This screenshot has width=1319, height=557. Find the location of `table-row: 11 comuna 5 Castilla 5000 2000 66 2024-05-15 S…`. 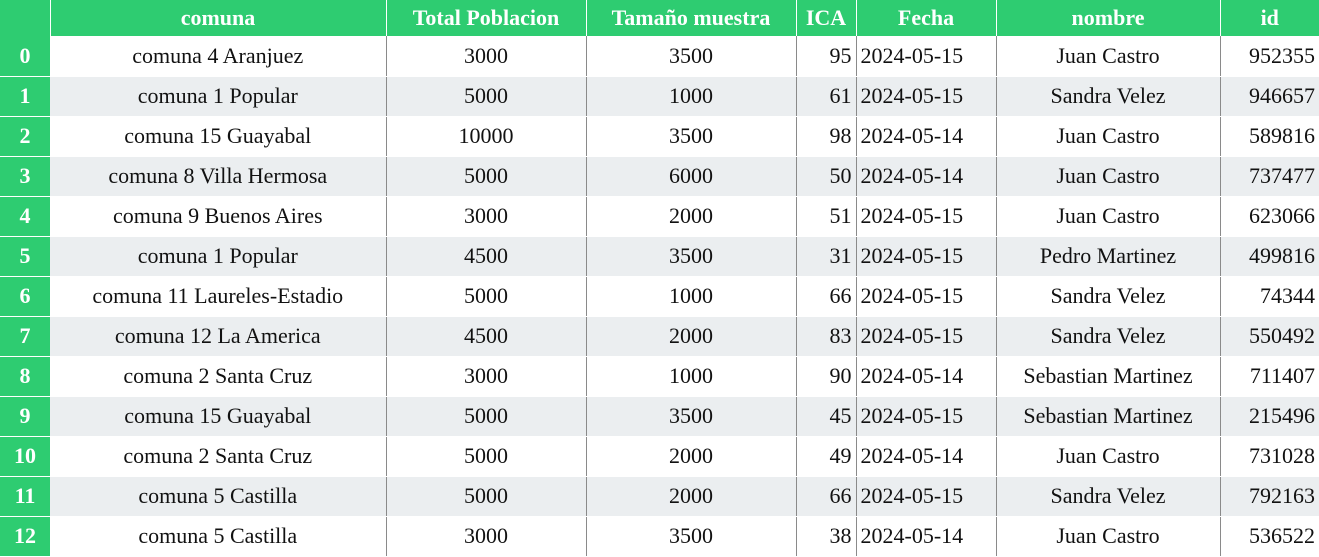

table-row: 11 comuna 5 Castilla 5000 2000 66 2024-05-15 S… is located at coordinates (659, 496).